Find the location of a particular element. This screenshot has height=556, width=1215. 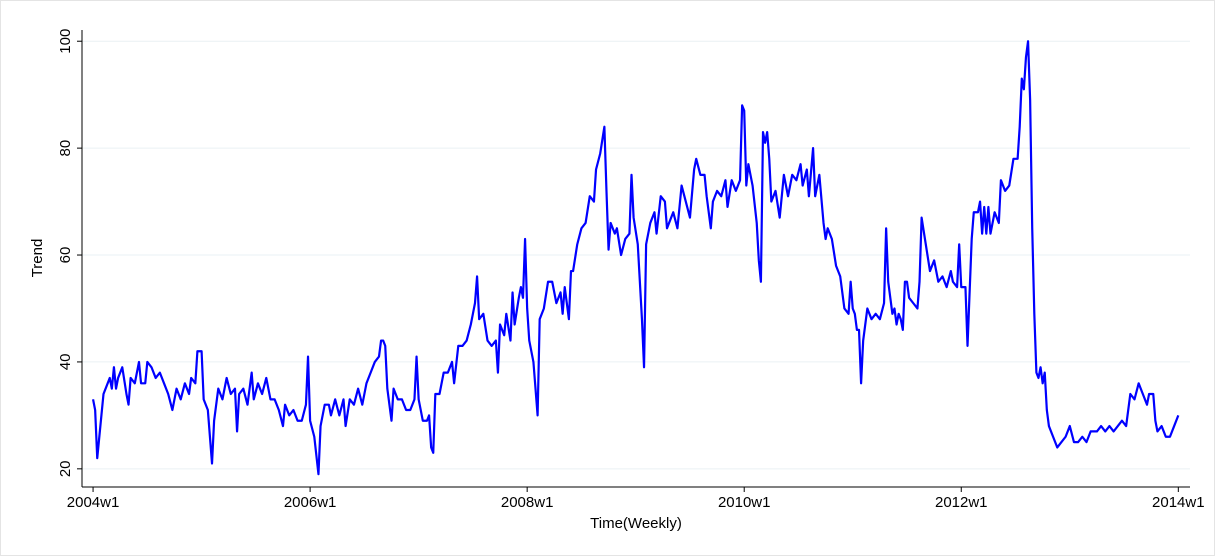

y-tick-label: 40 is located at coordinates (65, 362).